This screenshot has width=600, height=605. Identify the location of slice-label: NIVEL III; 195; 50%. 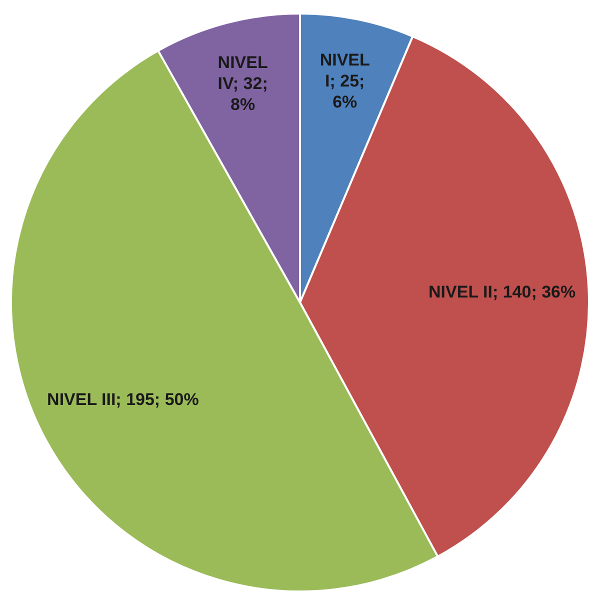
(123, 400).